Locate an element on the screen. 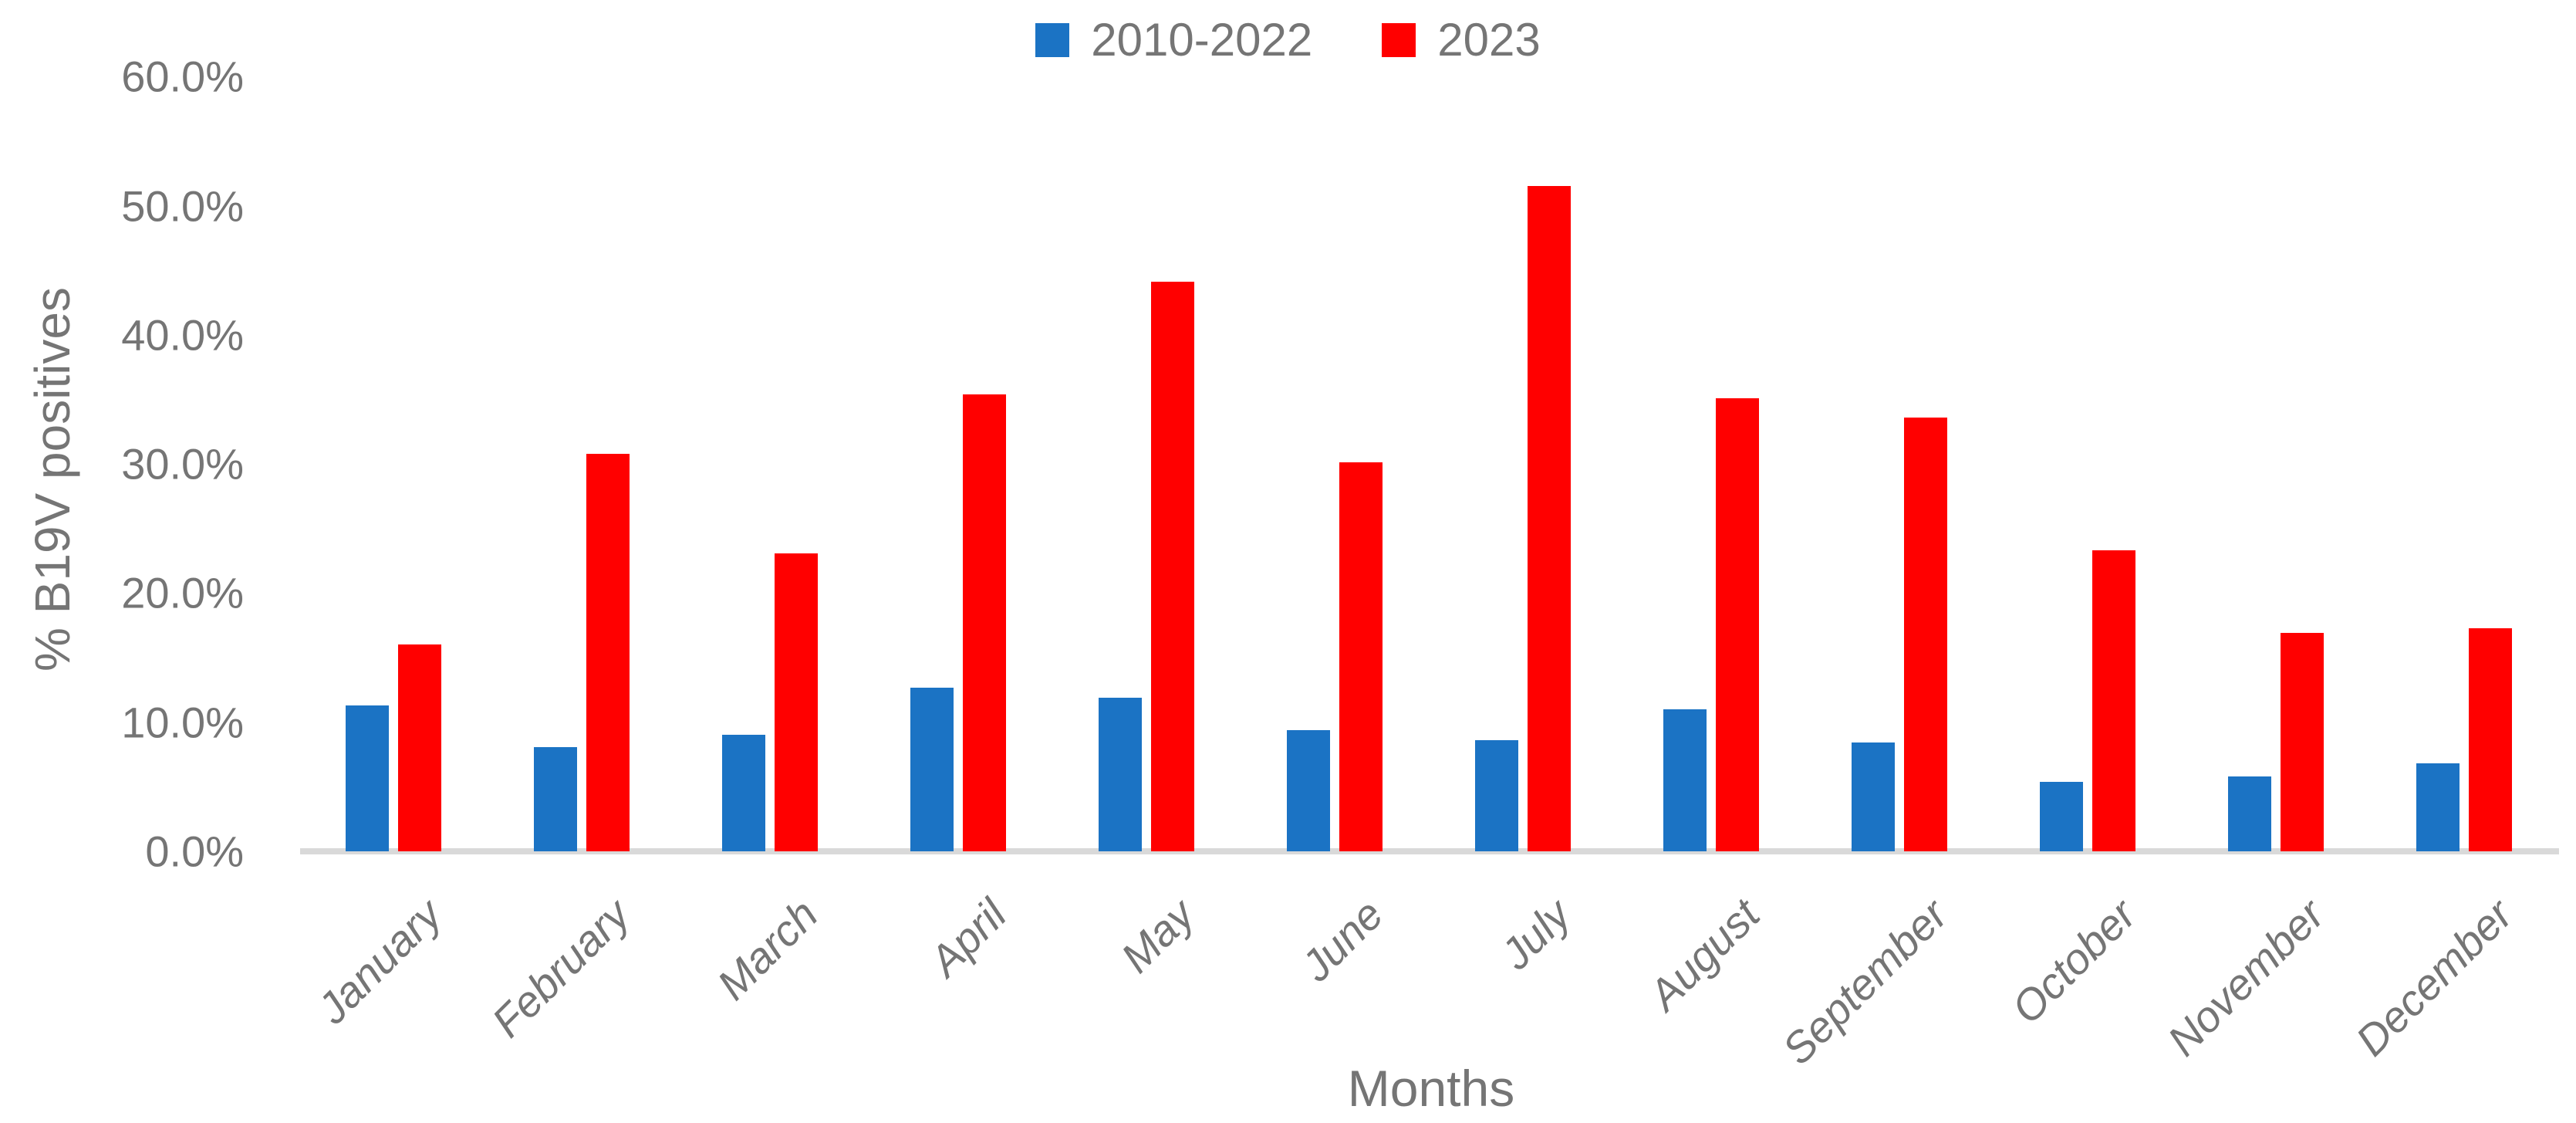 The image size is (2576, 1123). bar-2010-2022-january is located at coordinates (367, 778).